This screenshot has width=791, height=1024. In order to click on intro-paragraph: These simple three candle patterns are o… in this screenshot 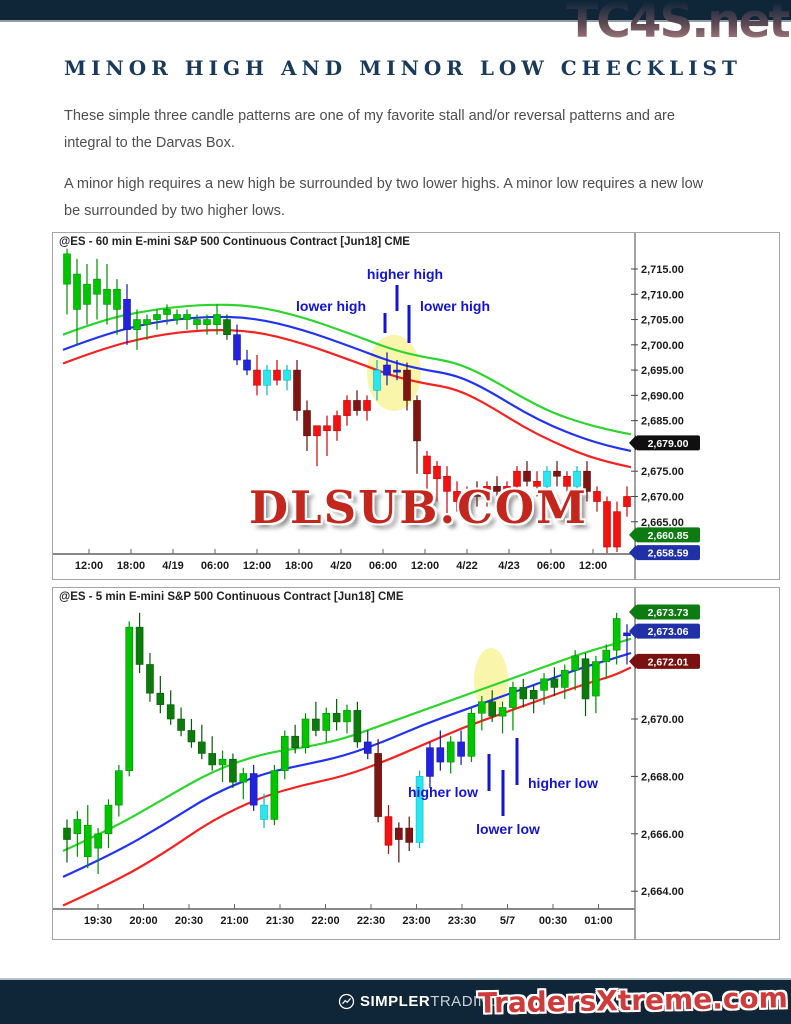, I will do `click(369, 129)`.